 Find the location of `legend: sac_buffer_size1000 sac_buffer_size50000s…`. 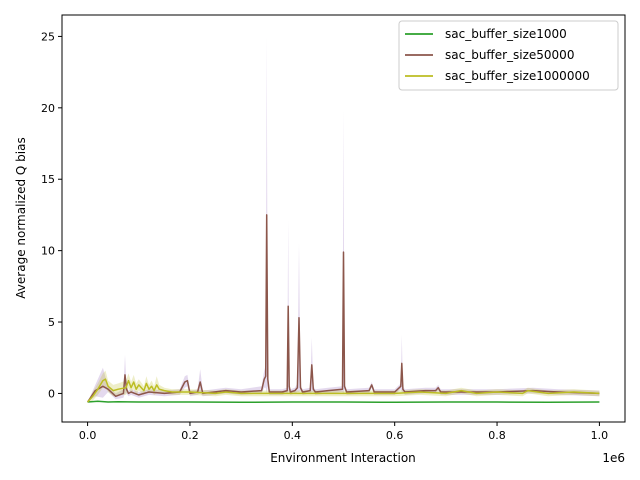

legend: sac_buffer_size1000 sac_buffer_size50000s… is located at coordinates (508, 55).